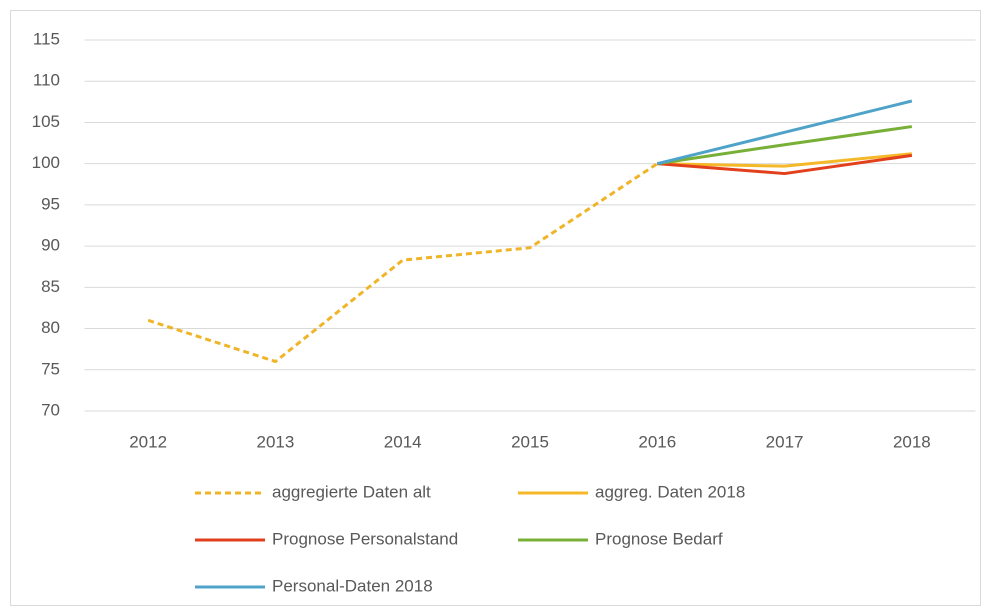 The image size is (991, 616). Describe the element at coordinates (530, 441) in the screenshot. I see `x-tick-label: 2015` at that location.